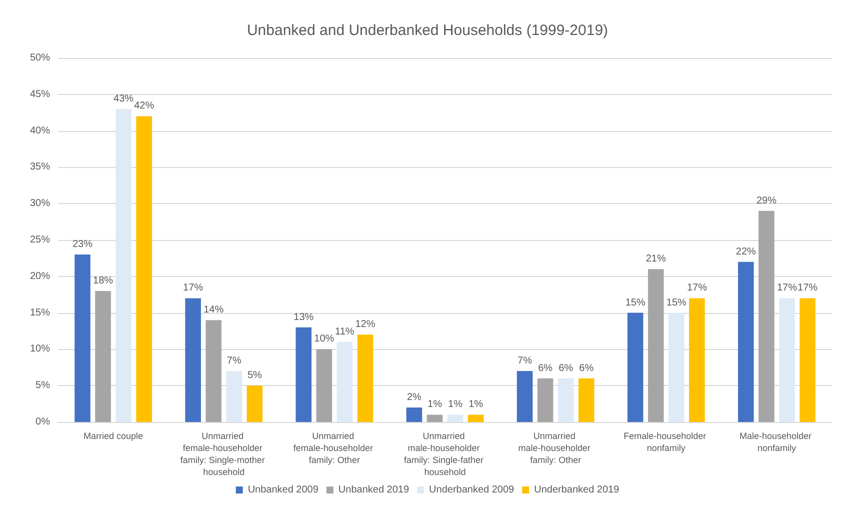  I want to click on data-label: 42%, so click(144, 106).